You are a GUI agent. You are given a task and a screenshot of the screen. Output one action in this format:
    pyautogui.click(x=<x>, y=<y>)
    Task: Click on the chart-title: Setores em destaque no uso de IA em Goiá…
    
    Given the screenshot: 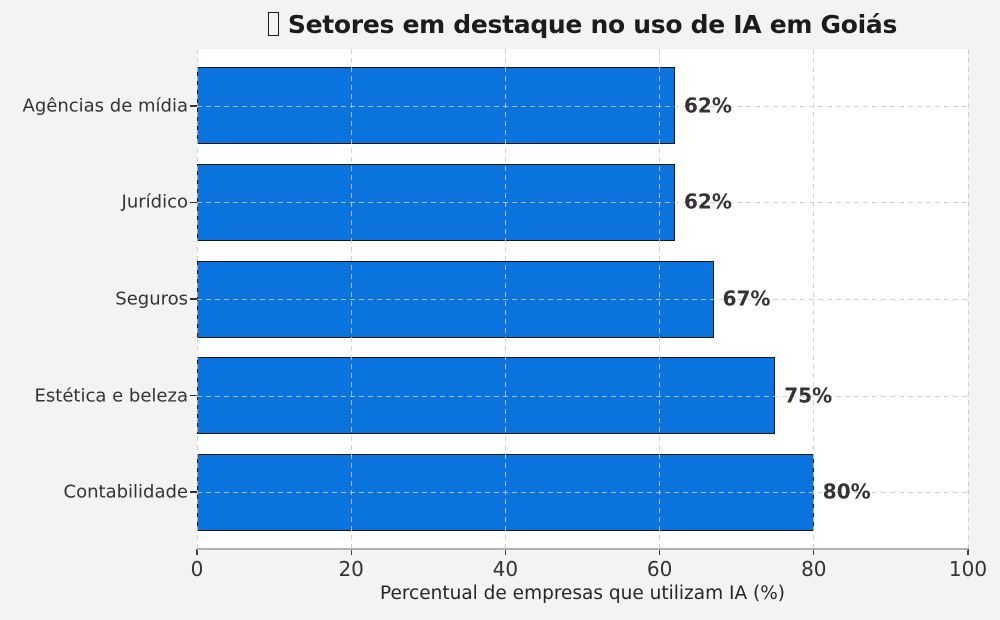 What is the action you would take?
    pyautogui.click(x=582, y=24)
    